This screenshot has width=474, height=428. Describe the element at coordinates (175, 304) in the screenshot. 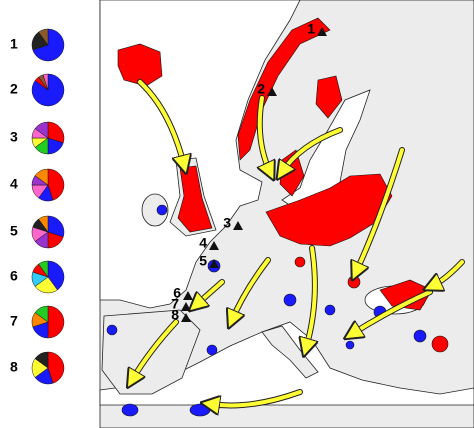

I see `site-label: 7` at that location.